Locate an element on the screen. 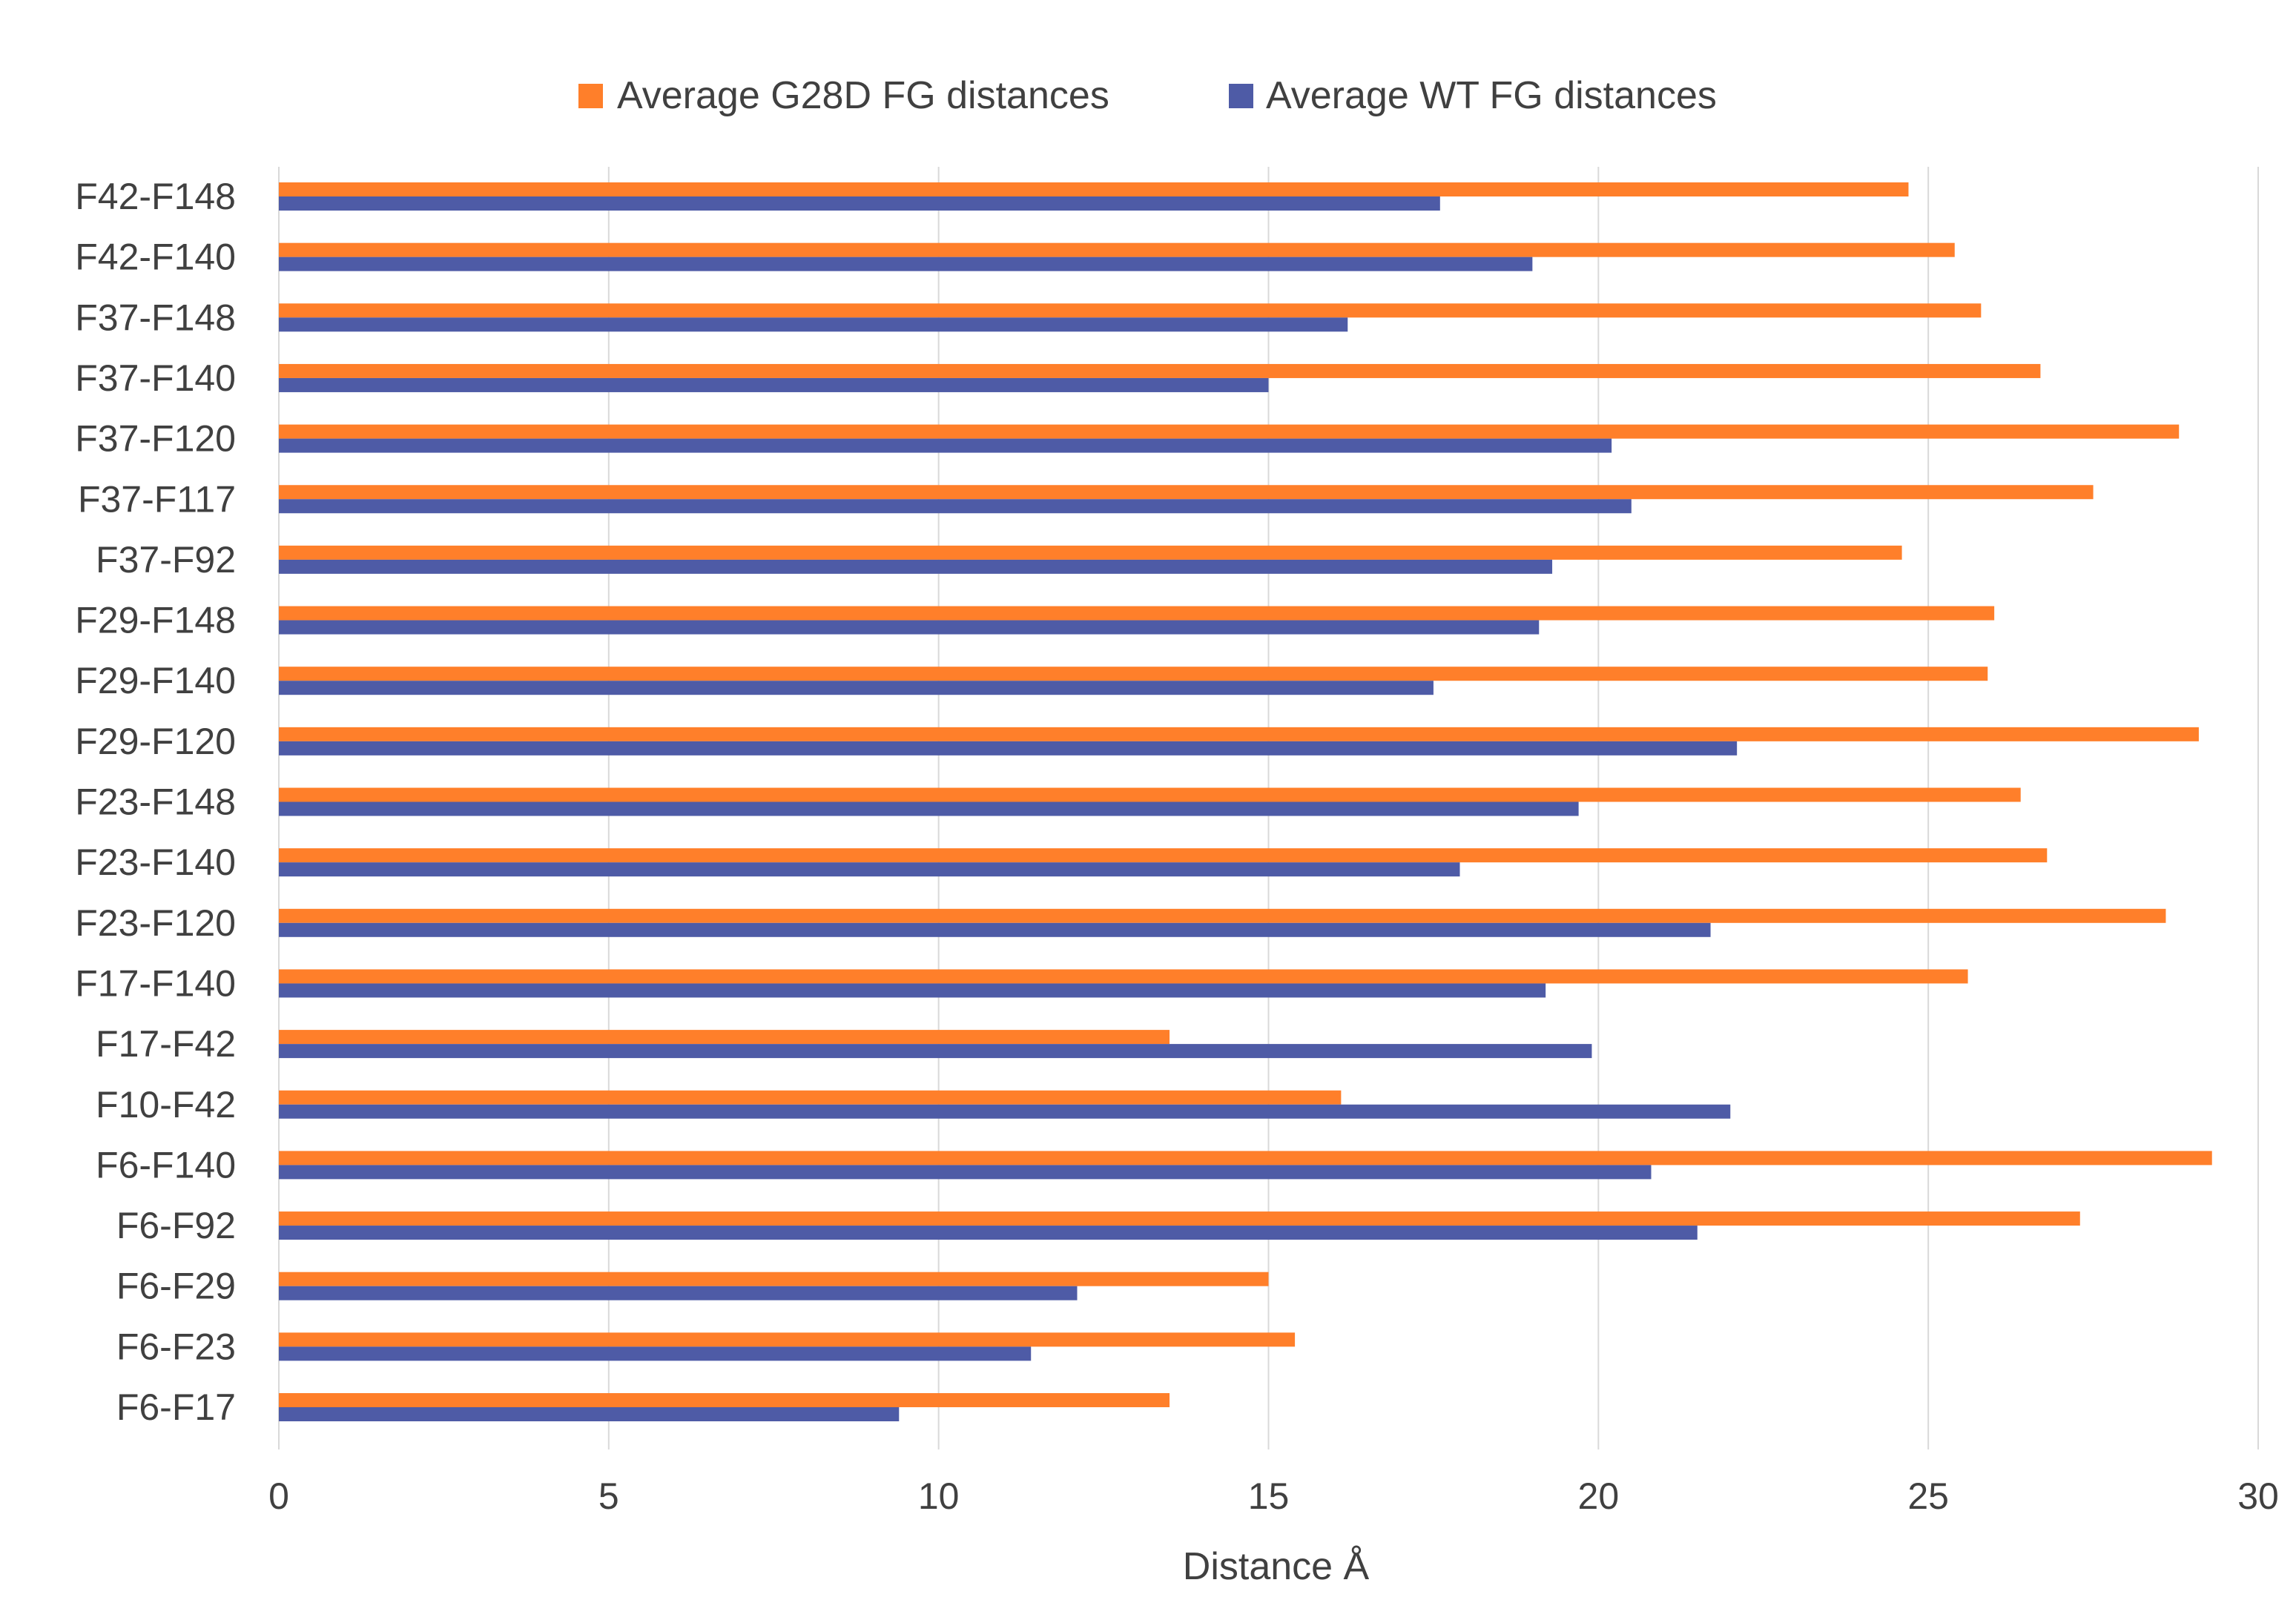 This screenshot has height=1620, width=2296. bar-wt-F29-F120 is located at coordinates (1008, 748).